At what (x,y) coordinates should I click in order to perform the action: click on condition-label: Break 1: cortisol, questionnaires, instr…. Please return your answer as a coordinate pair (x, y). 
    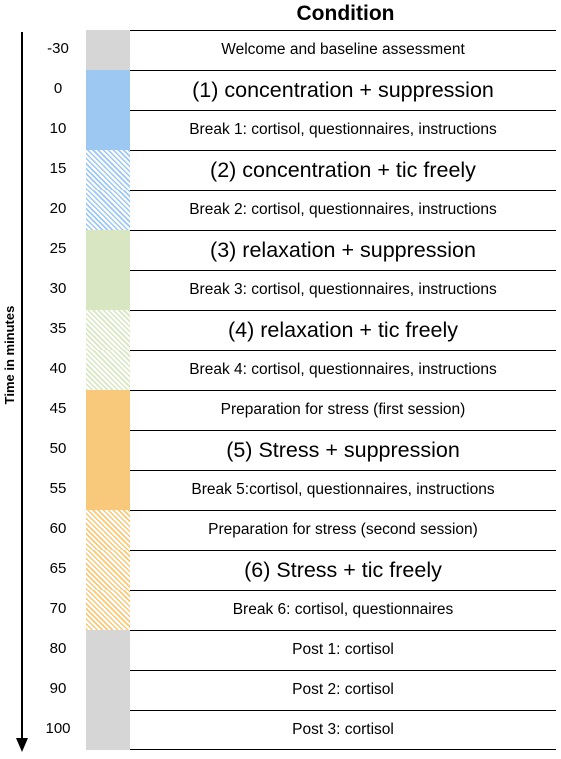
    Looking at the image, I should click on (343, 130).